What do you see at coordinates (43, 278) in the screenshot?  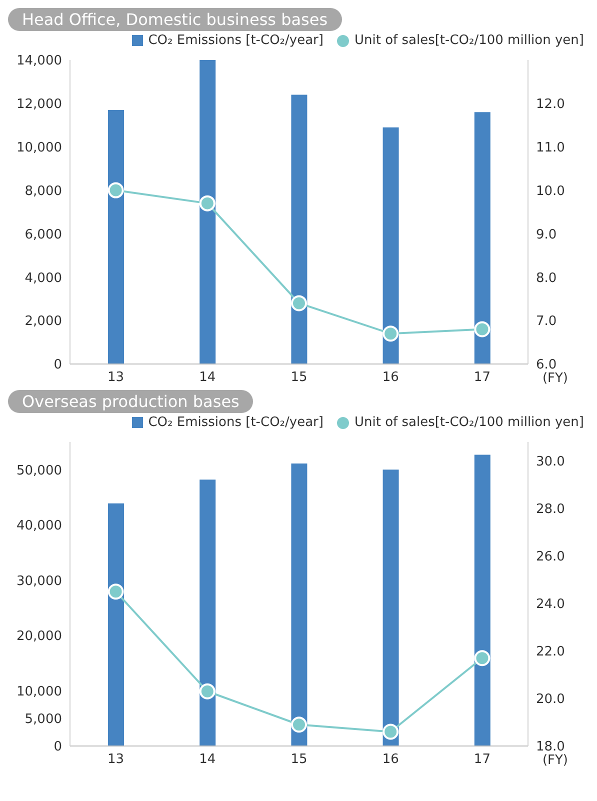 I see `y-tick-label: 4,000` at bounding box center [43, 278].